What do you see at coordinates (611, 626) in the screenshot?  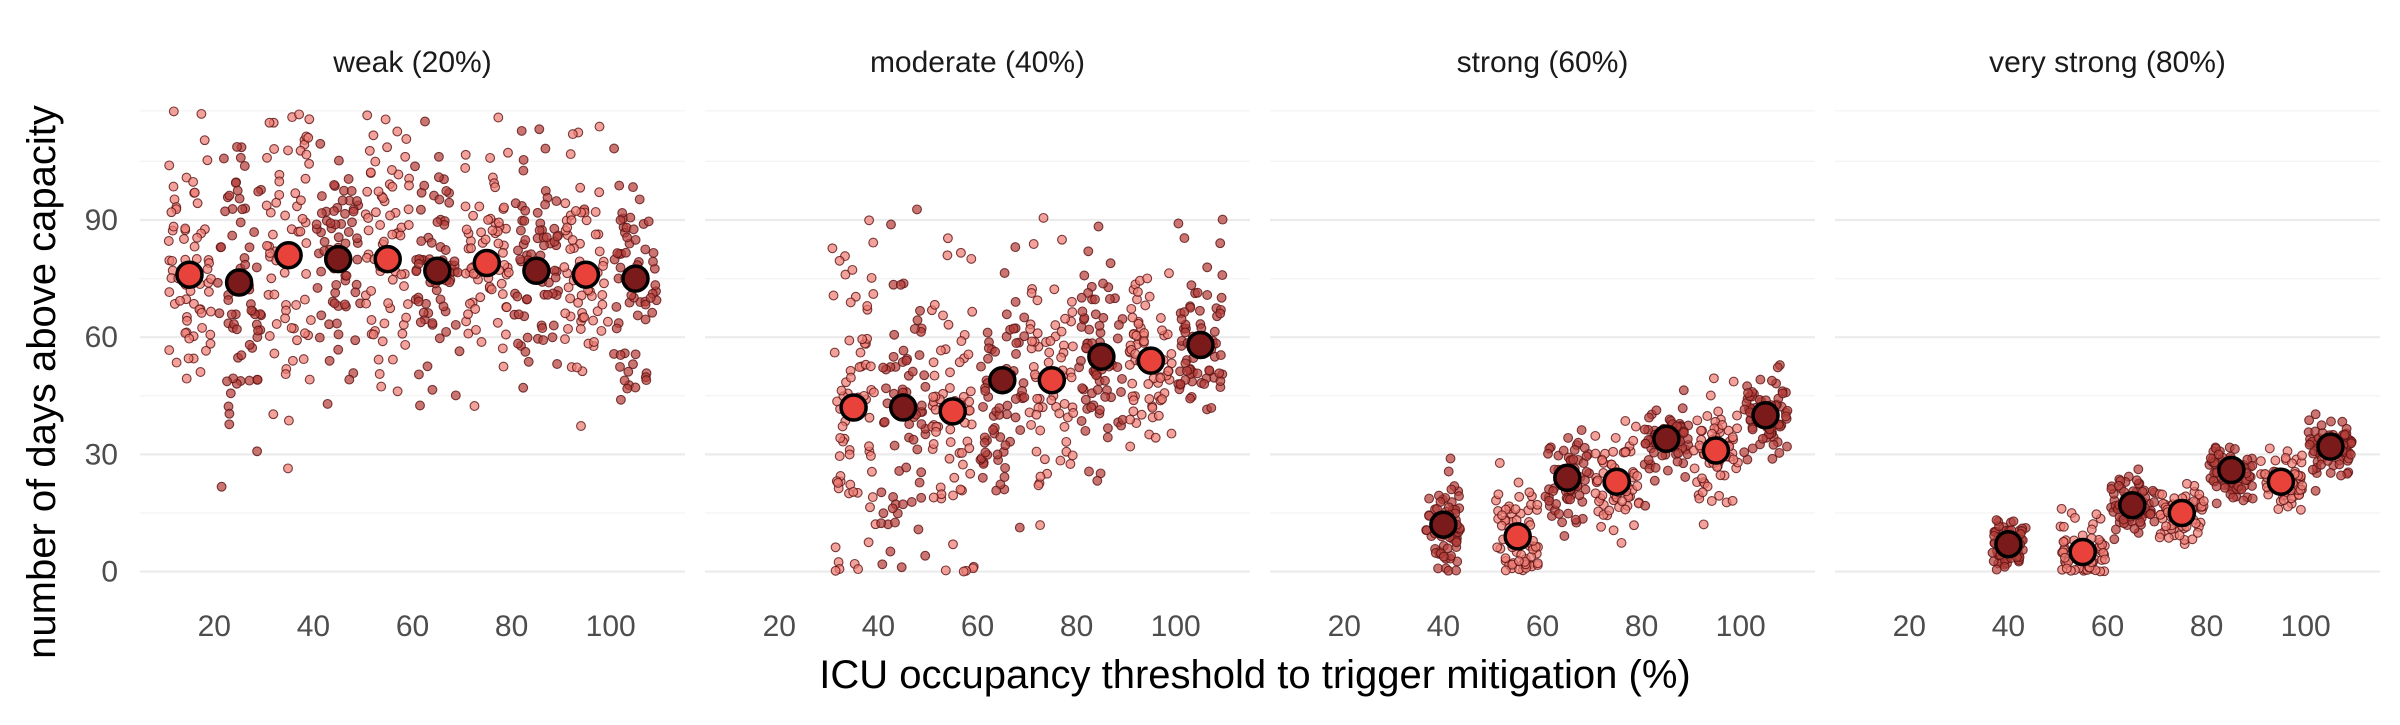 I see `x-tick-label: 100` at bounding box center [611, 626].